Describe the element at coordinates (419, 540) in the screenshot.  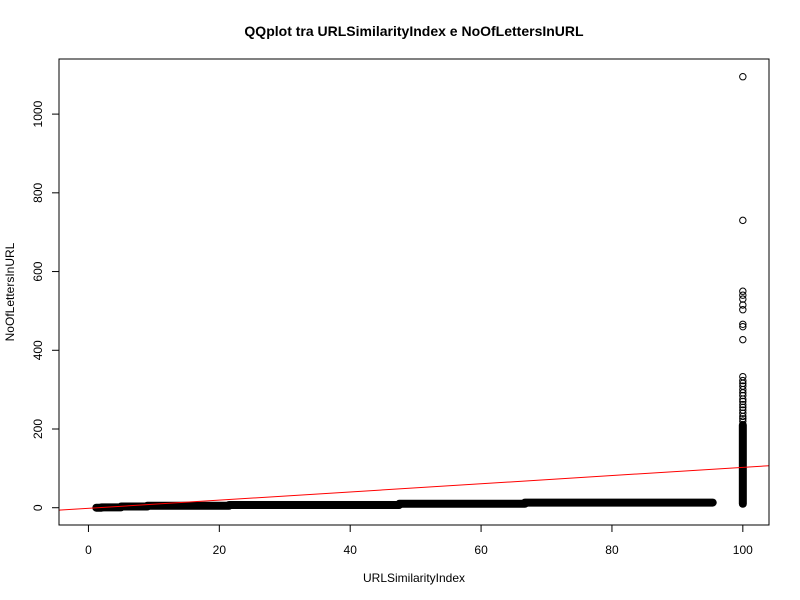
I see `x-axis: 0 20 40 60 80 100` at that location.